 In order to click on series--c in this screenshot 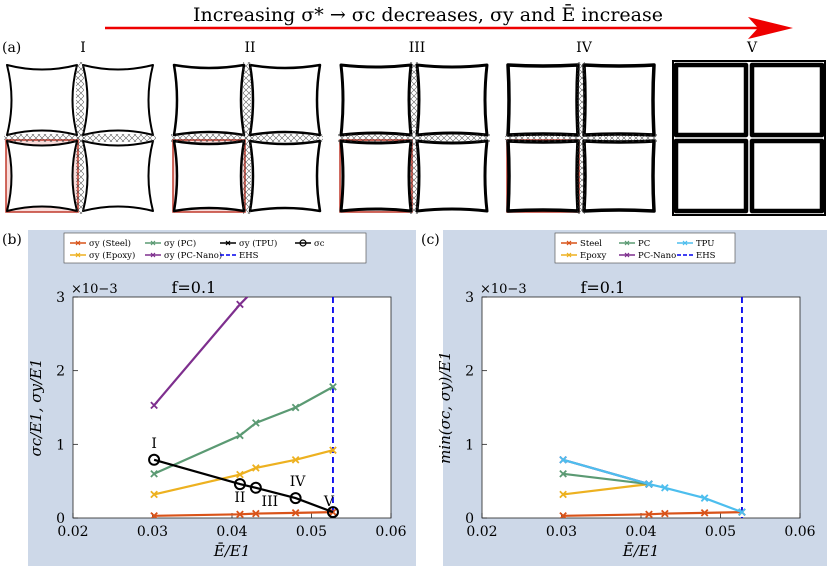, I will do `click(243, 485)`.